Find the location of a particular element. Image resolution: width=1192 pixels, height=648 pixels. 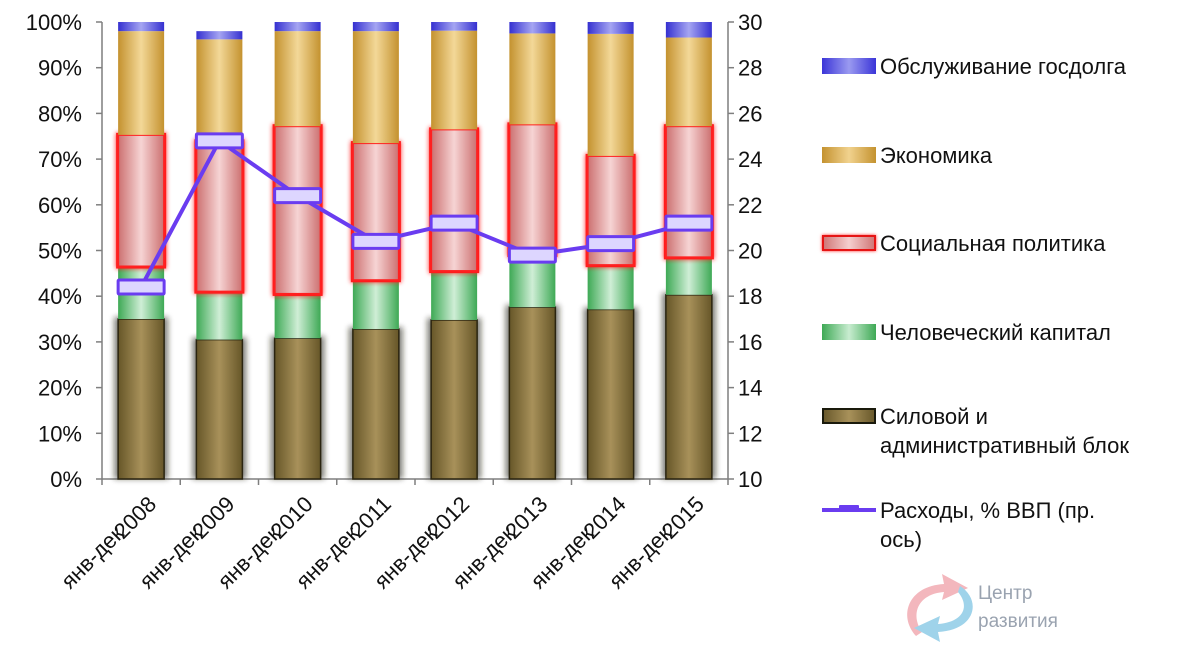

right-tick-label: 10 is located at coordinates (750, 479).